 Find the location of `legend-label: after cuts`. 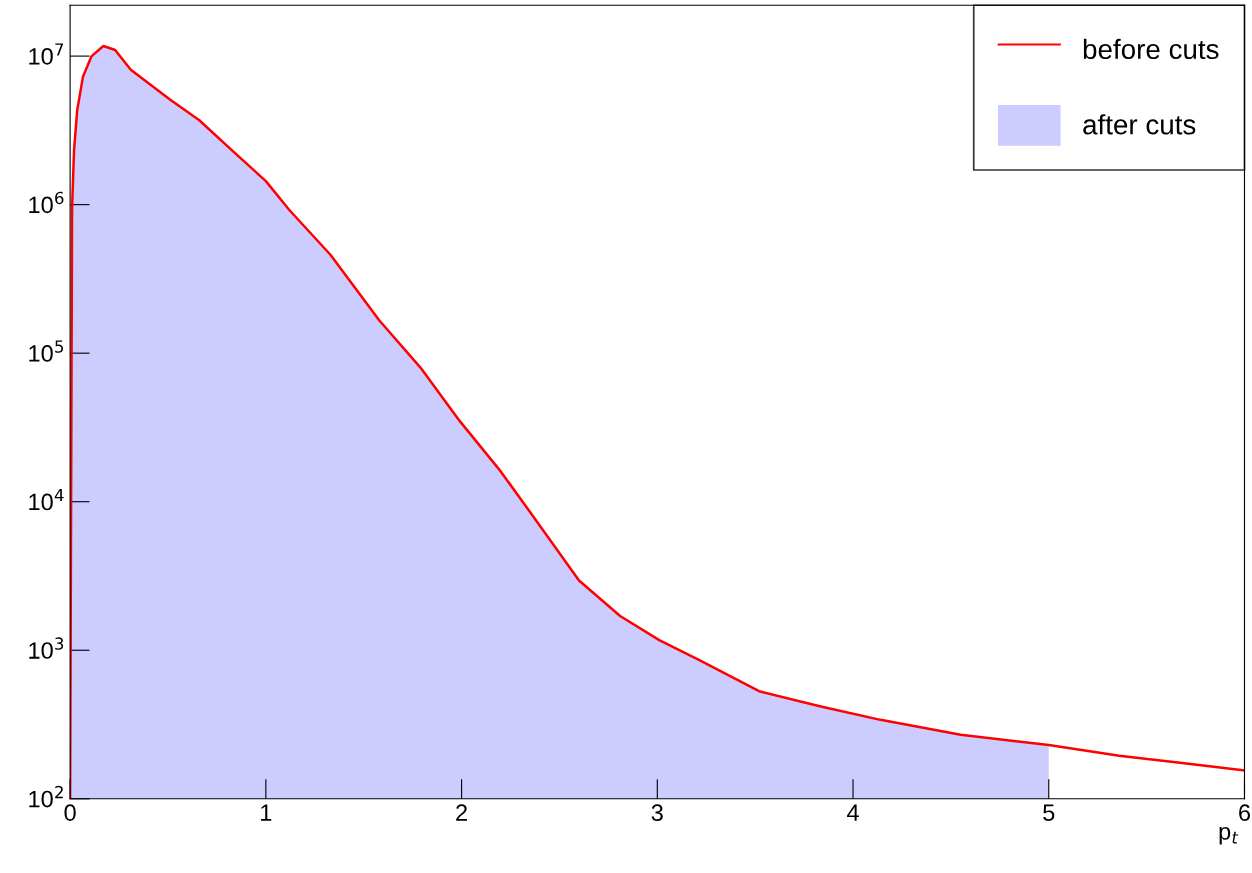

legend-label: after cuts is located at coordinates (1139, 124).